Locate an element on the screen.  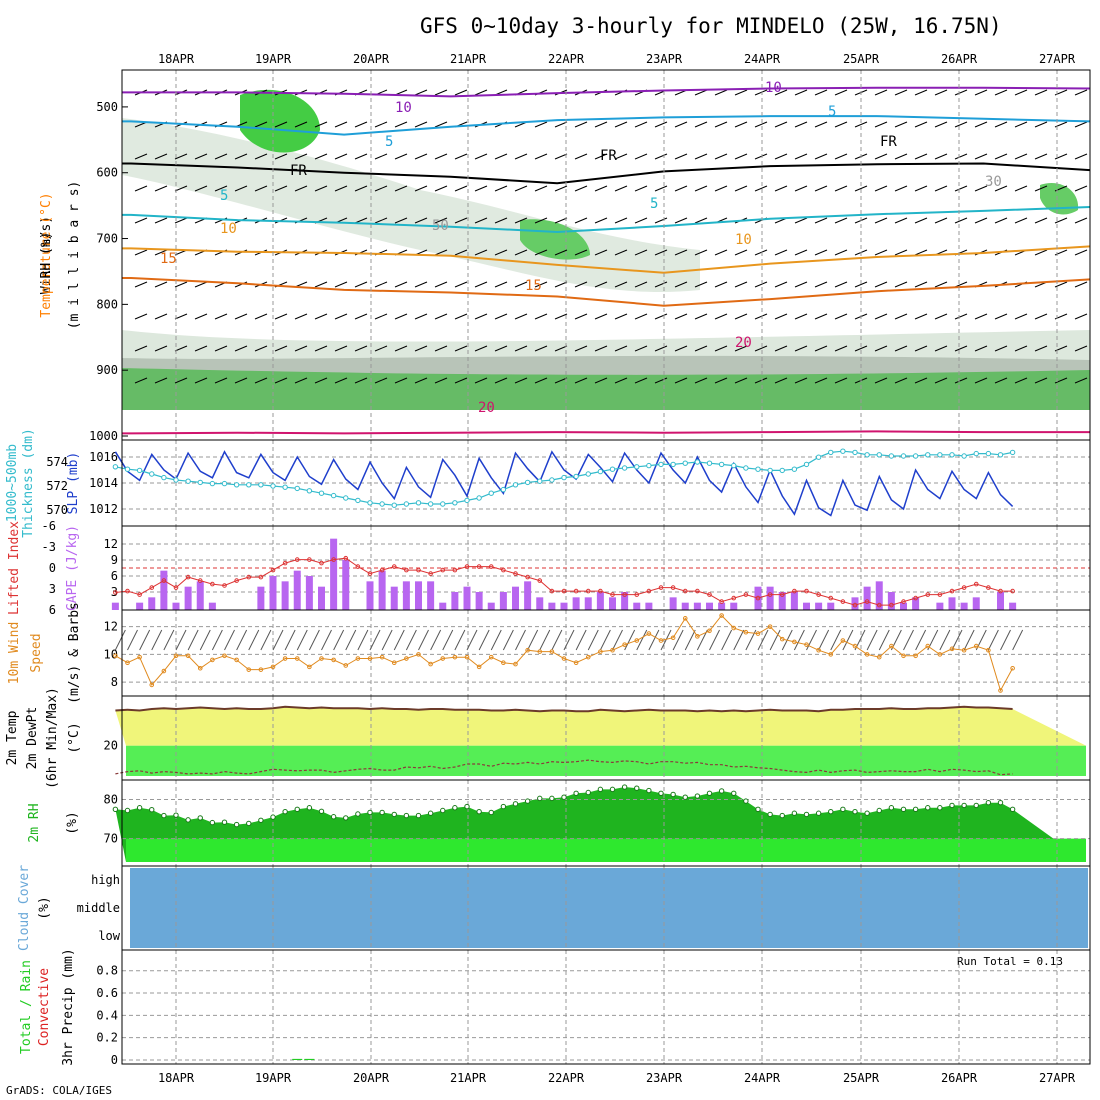
y-tick-label: 574 is located at coordinates (57, 462).